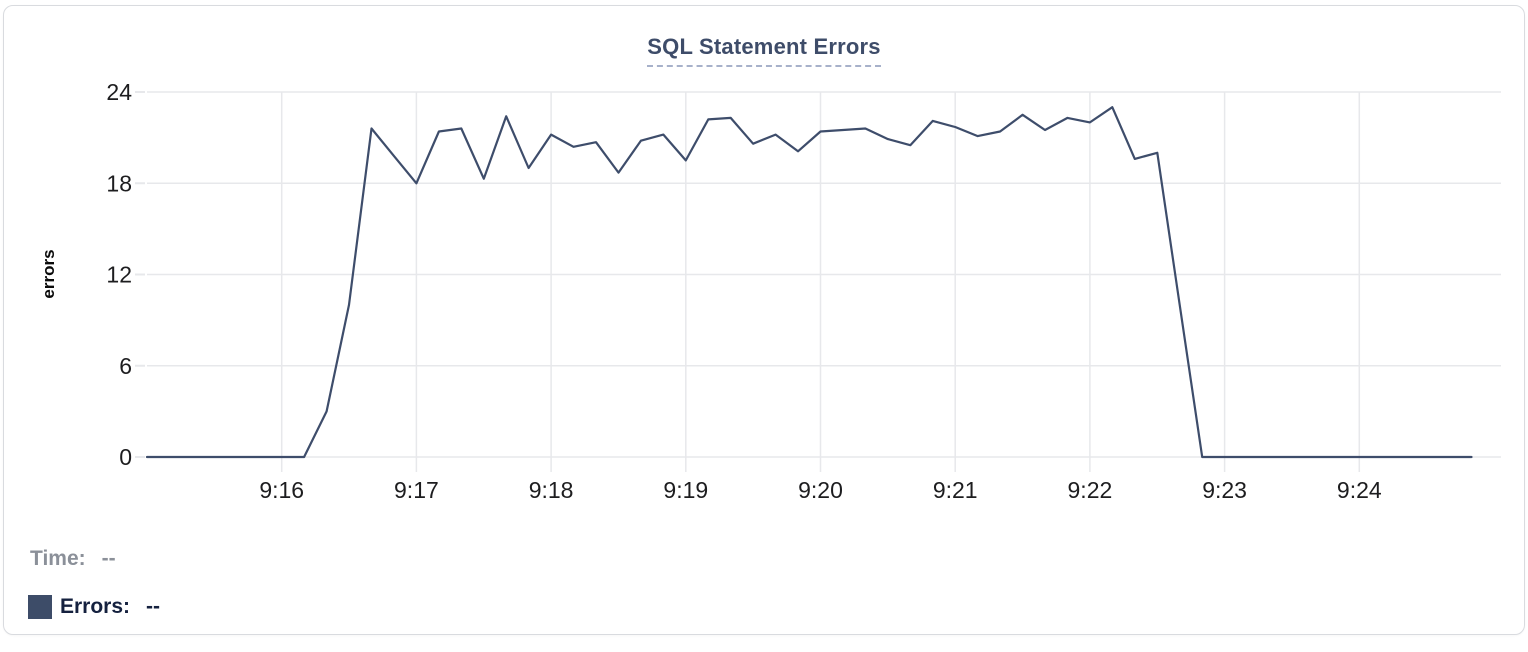 The width and height of the screenshot is (1528, 652). What do you see at coordinates (820, 490) in the screenshot?
I see `x-tick-label: 9:20` at bounding box center [820, 490].